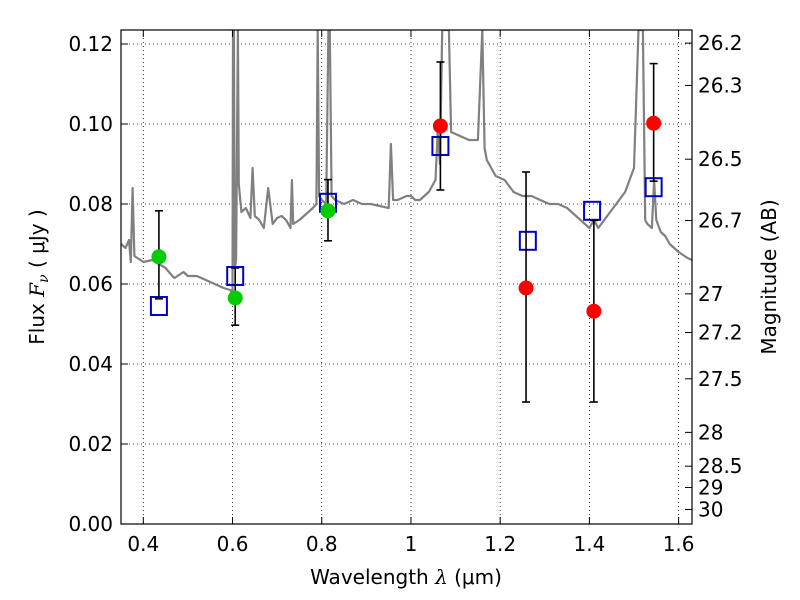 This screenshot has width=800, height=600. What do you see at coordinates (90, 444) in the screenshot?
I see `y-tick-label: 0.02` at bounding box center [90, 444].